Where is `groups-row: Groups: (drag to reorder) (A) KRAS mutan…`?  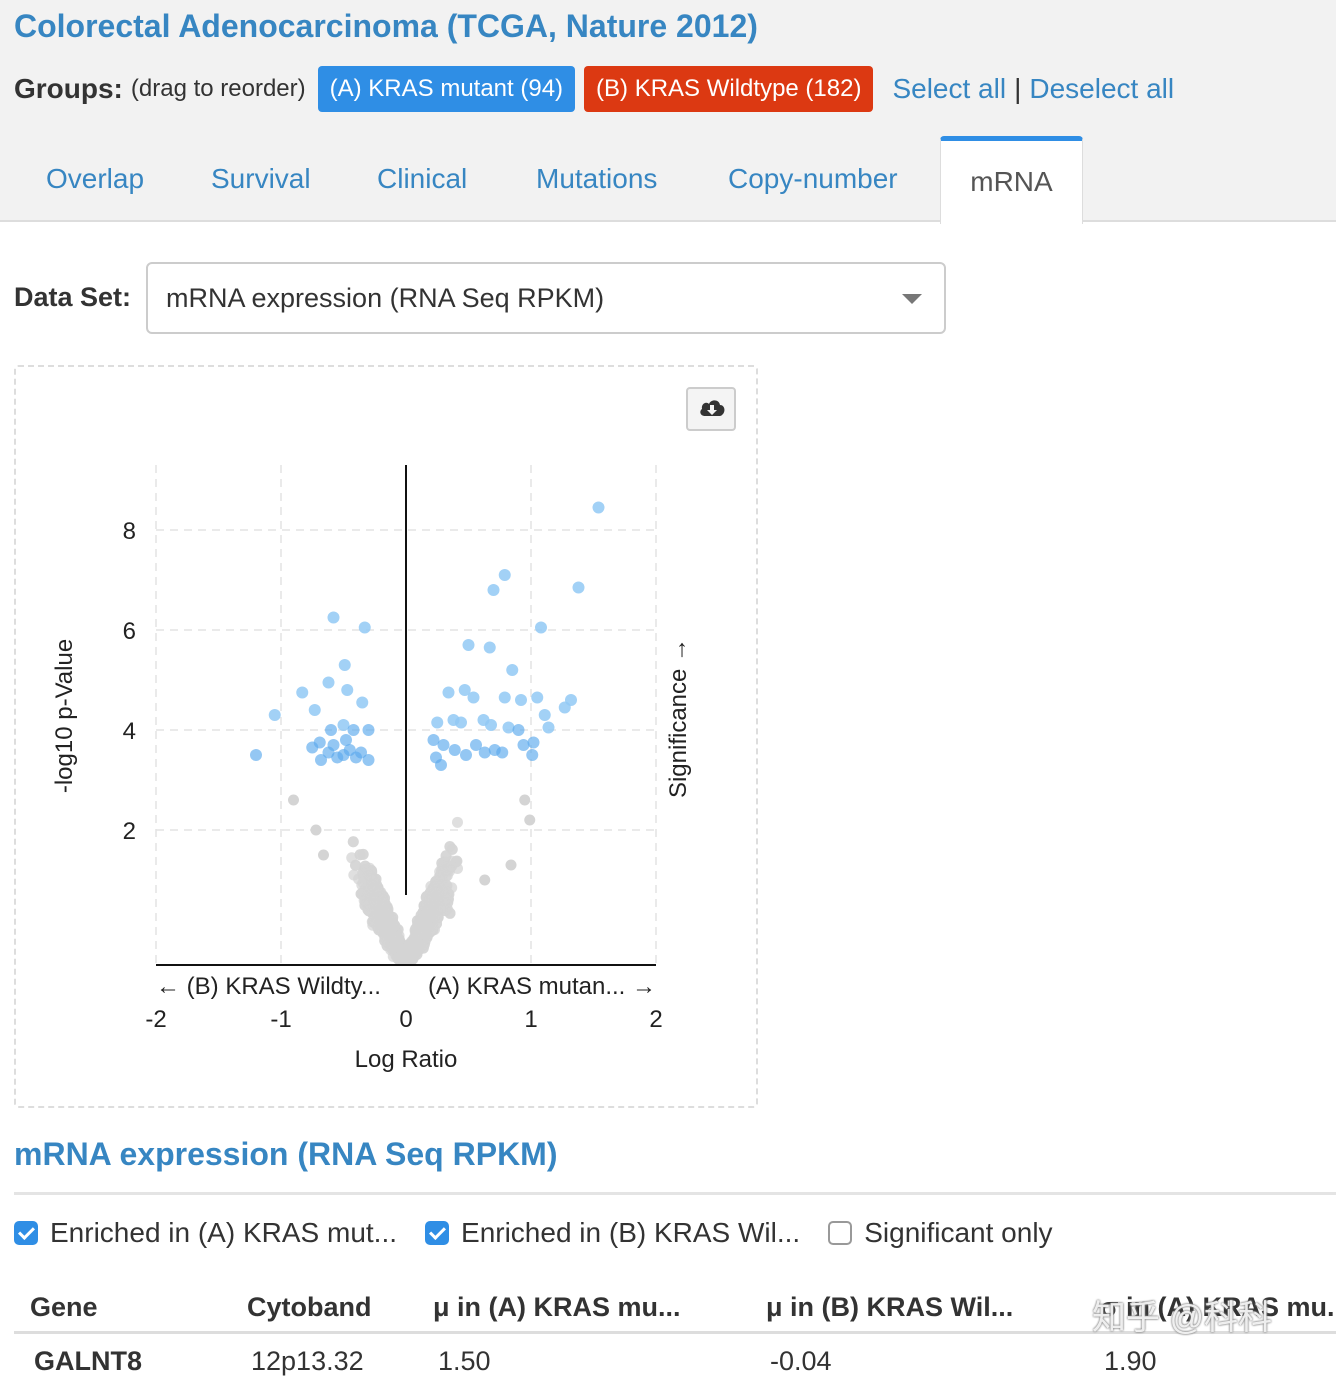 groups-row: Groups: (drag to reorder) (A) KRAS mutan… is located at coordinates (594, 89).